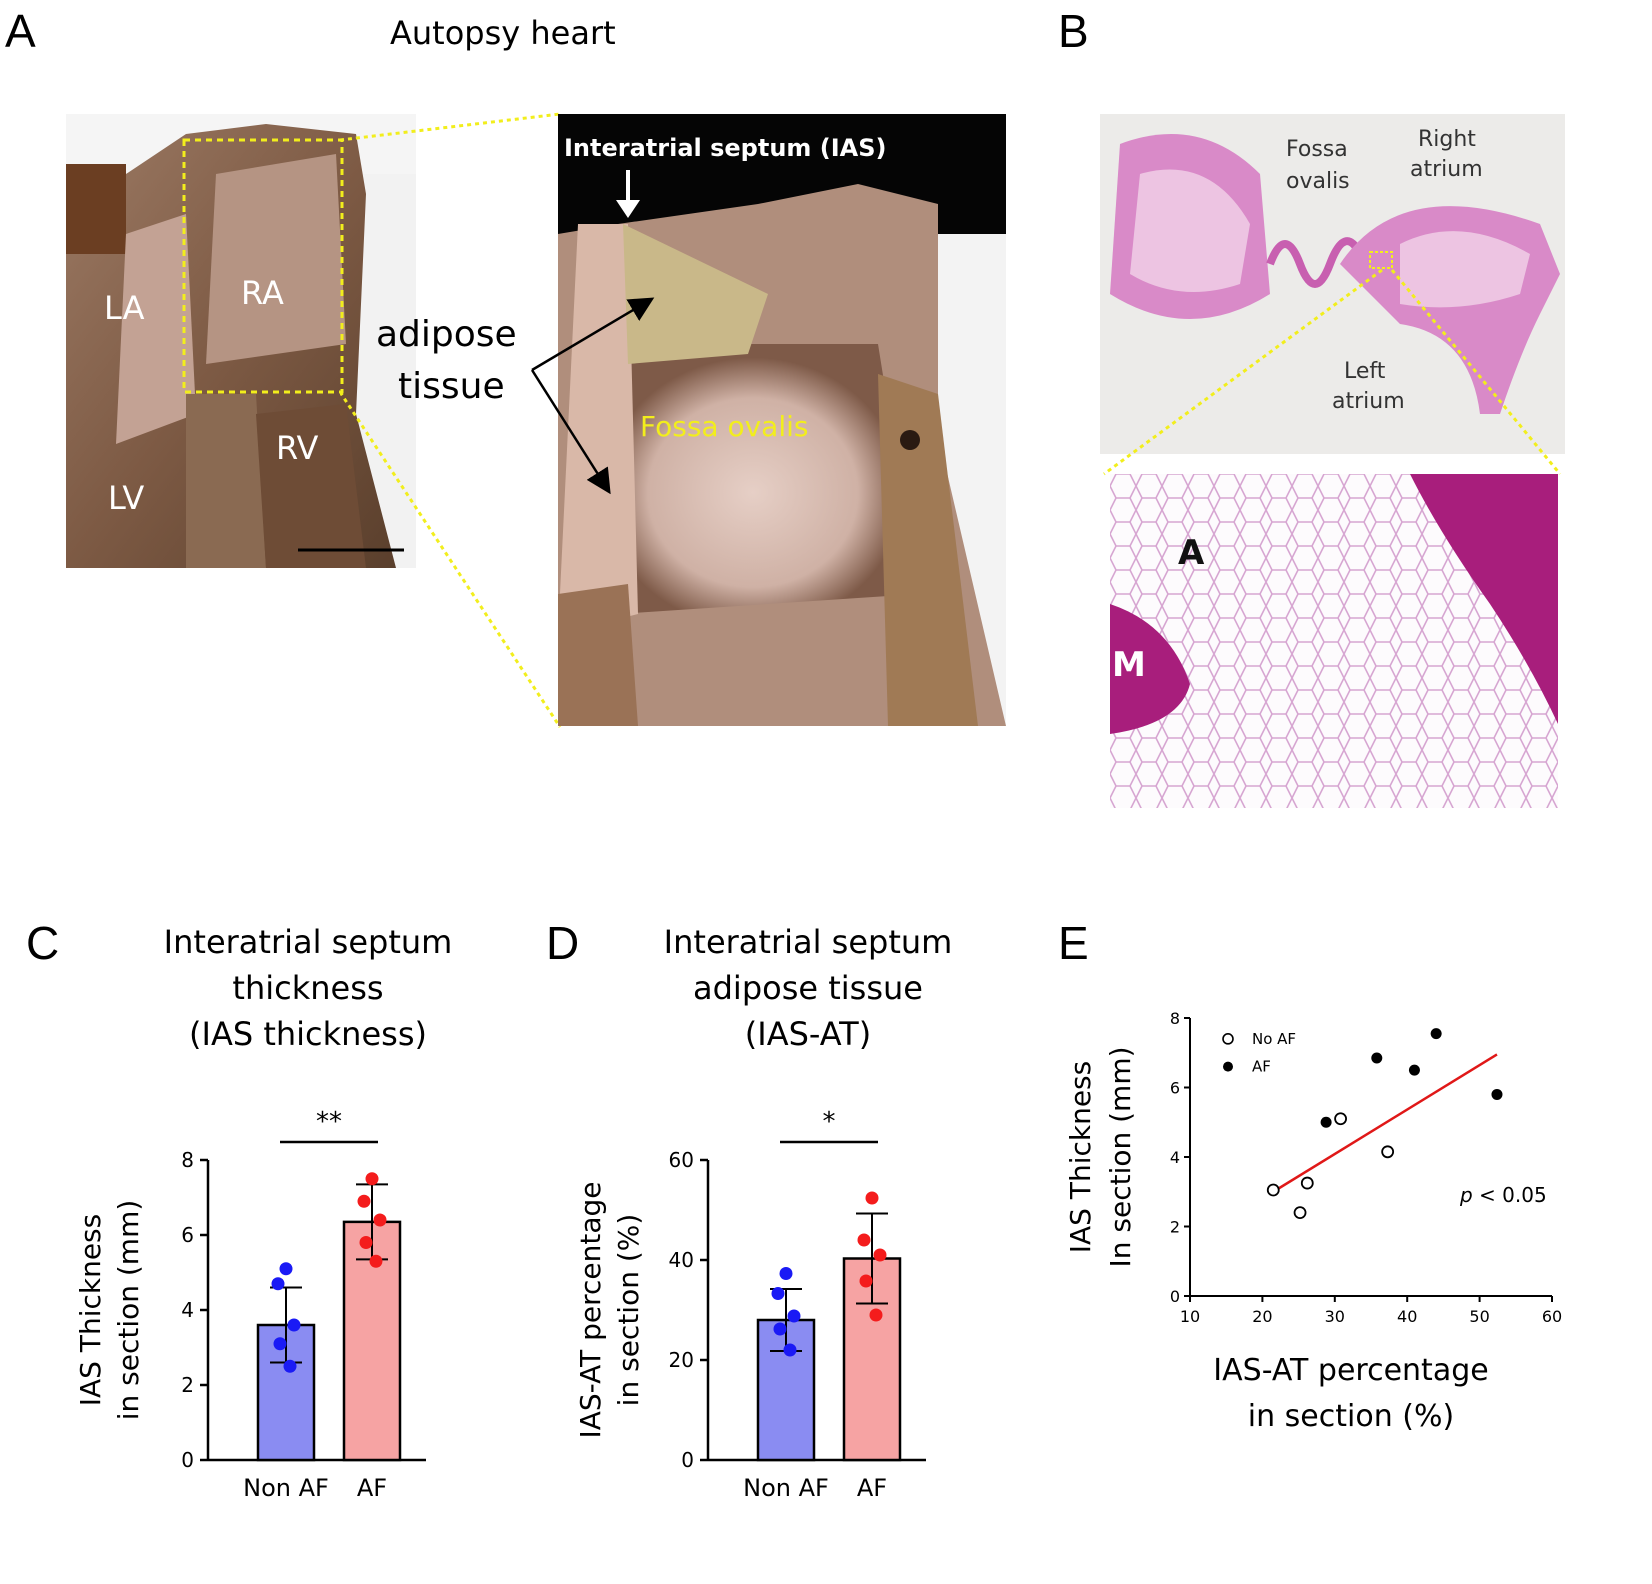  What do you see at coordinates (808, 988) in the screenshot?
I see `panel-d-title-2: adipose tissue` at bounding box center [808, 988].